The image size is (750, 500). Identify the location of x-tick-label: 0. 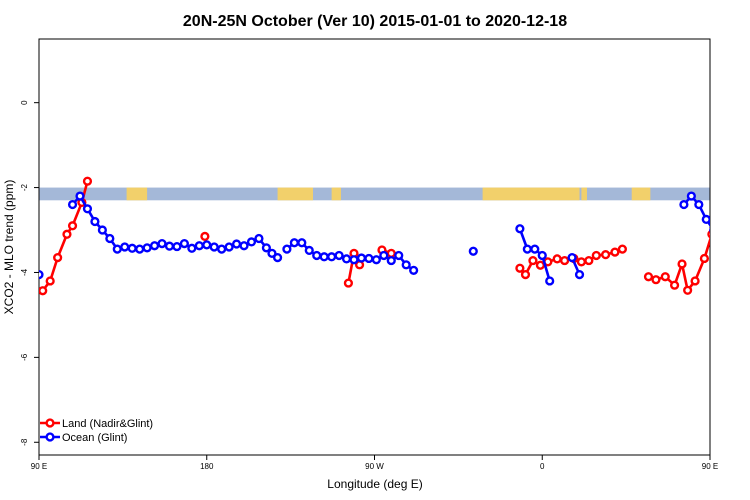
(542, 466).